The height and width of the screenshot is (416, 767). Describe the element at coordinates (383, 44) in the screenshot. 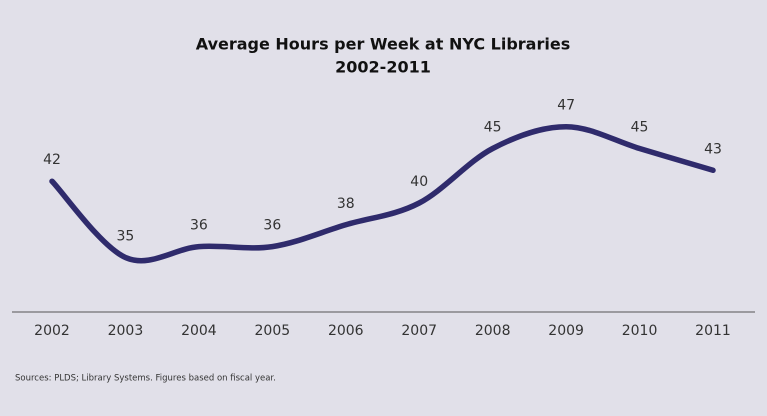

I see `chart-title: Average Hours per Week at NYC Libraries` at that location.